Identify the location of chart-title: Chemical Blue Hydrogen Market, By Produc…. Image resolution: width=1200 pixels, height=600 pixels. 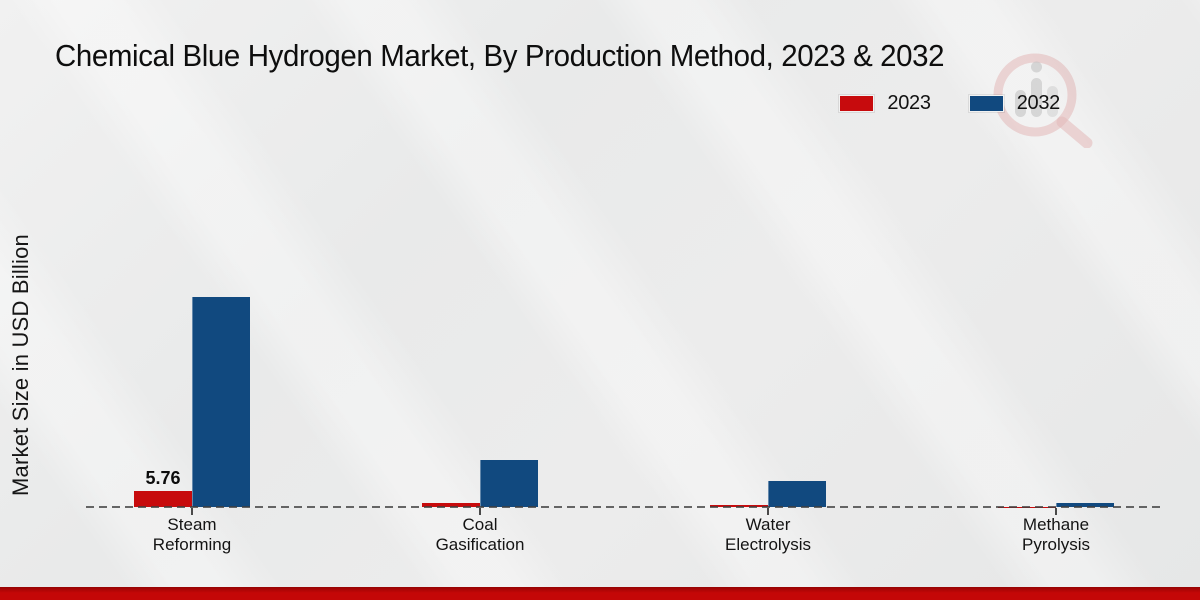
(500, 55).